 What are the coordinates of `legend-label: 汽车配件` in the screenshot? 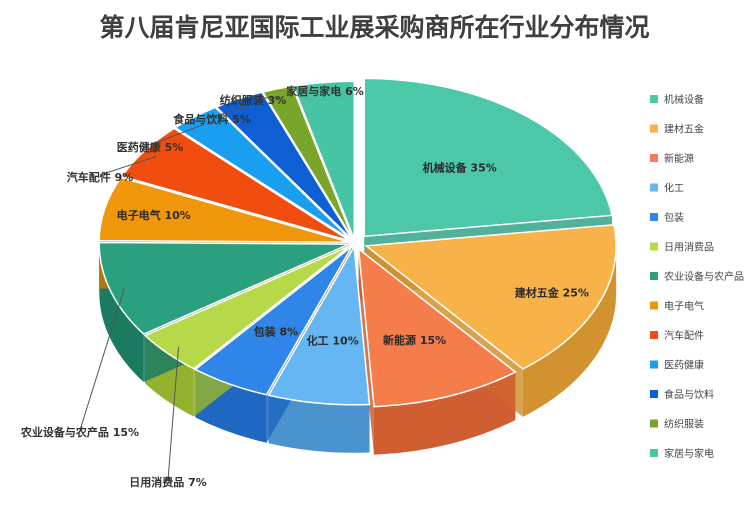 It's located at (684, 335).